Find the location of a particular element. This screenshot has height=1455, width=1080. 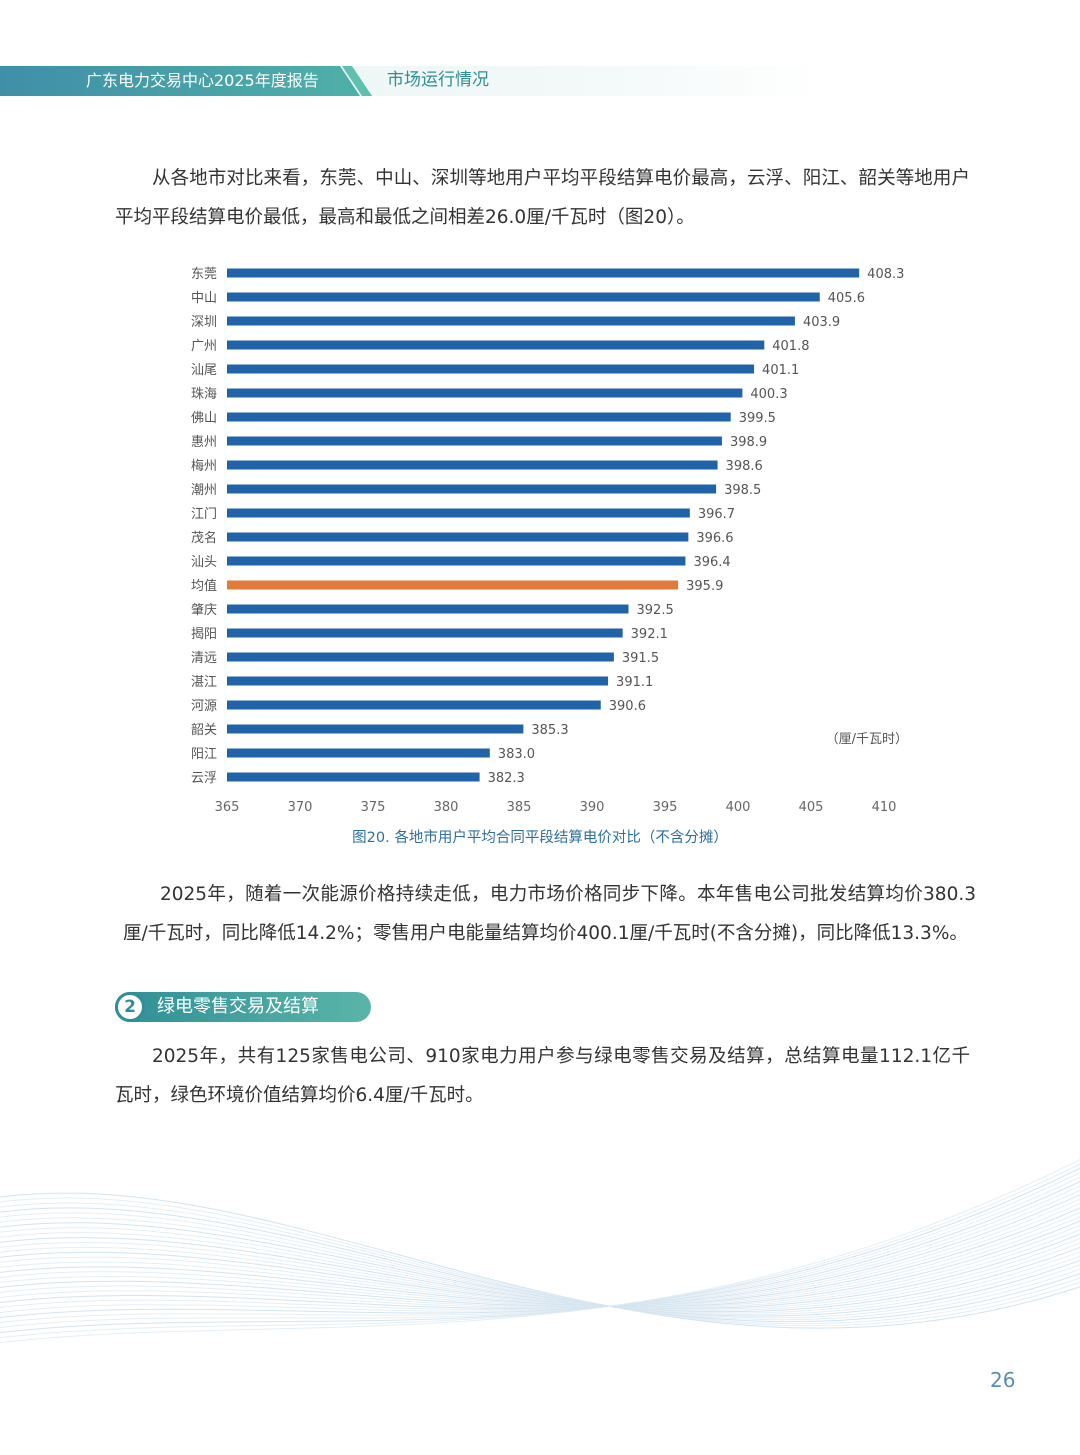

category-label: 深圳 is located at coordinates (204, 322).